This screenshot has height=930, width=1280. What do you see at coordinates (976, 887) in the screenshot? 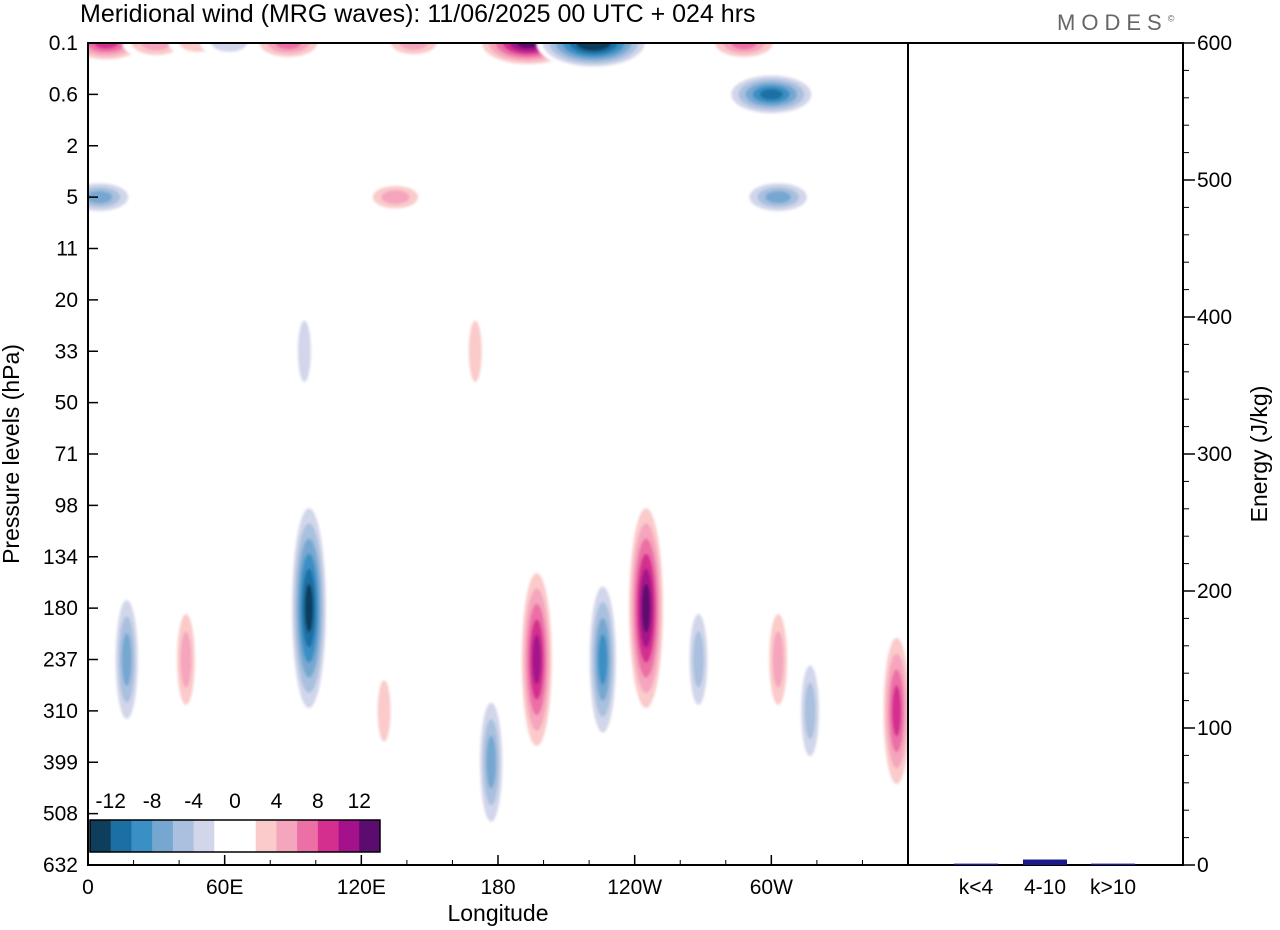
I see `energy-category-label: k<4` at bounding box center [976, 887].